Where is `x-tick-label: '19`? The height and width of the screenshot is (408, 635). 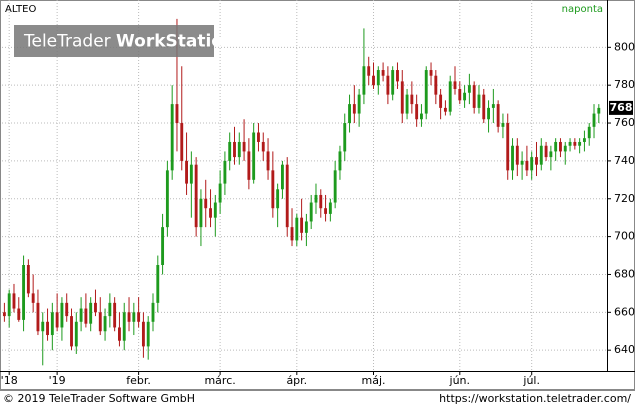 x-tick-label: '19 is located at coordinates (57, 380).